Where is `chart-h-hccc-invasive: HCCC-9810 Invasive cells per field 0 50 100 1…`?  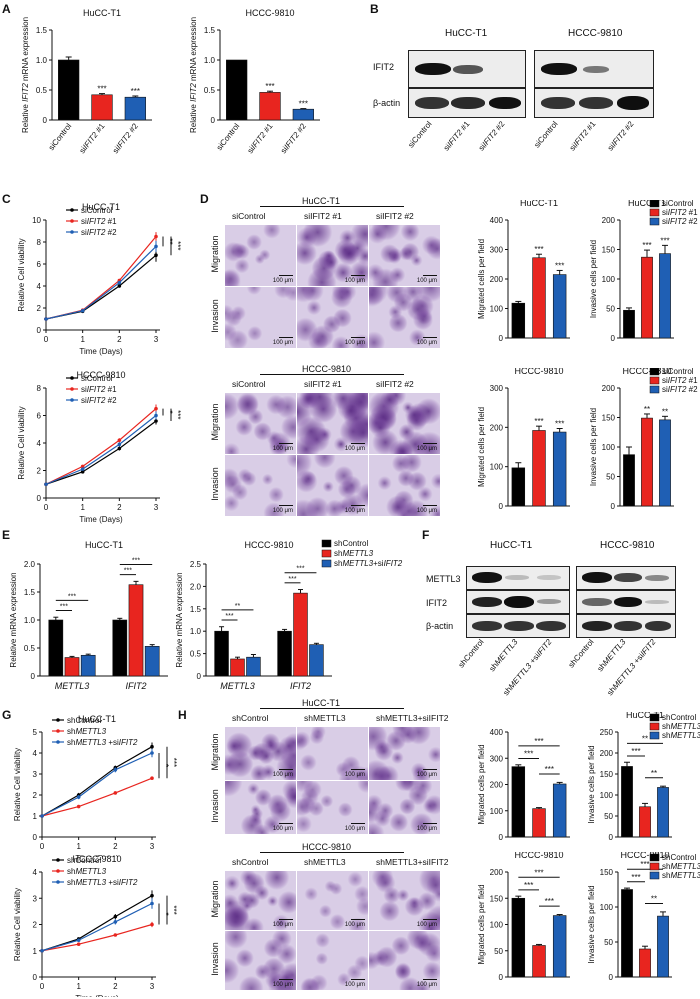
chart-h-hccc-invasive: HCCC-9810 Invasive cells per field 0 50 100 1… is located at coordinates (643, 917).